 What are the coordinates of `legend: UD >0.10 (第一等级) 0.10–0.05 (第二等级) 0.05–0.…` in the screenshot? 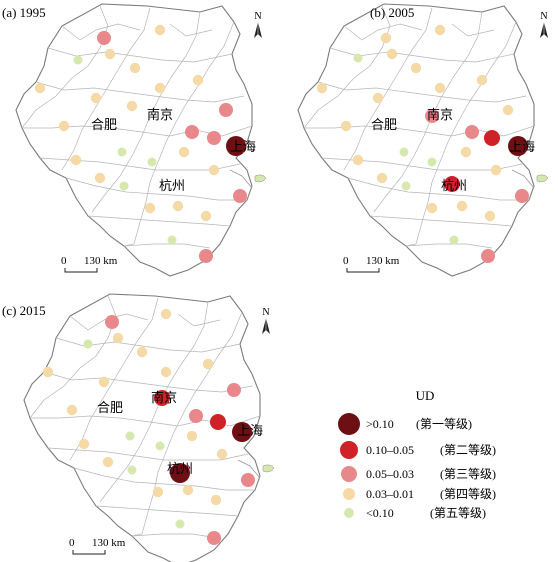 It's located at (417, 454).